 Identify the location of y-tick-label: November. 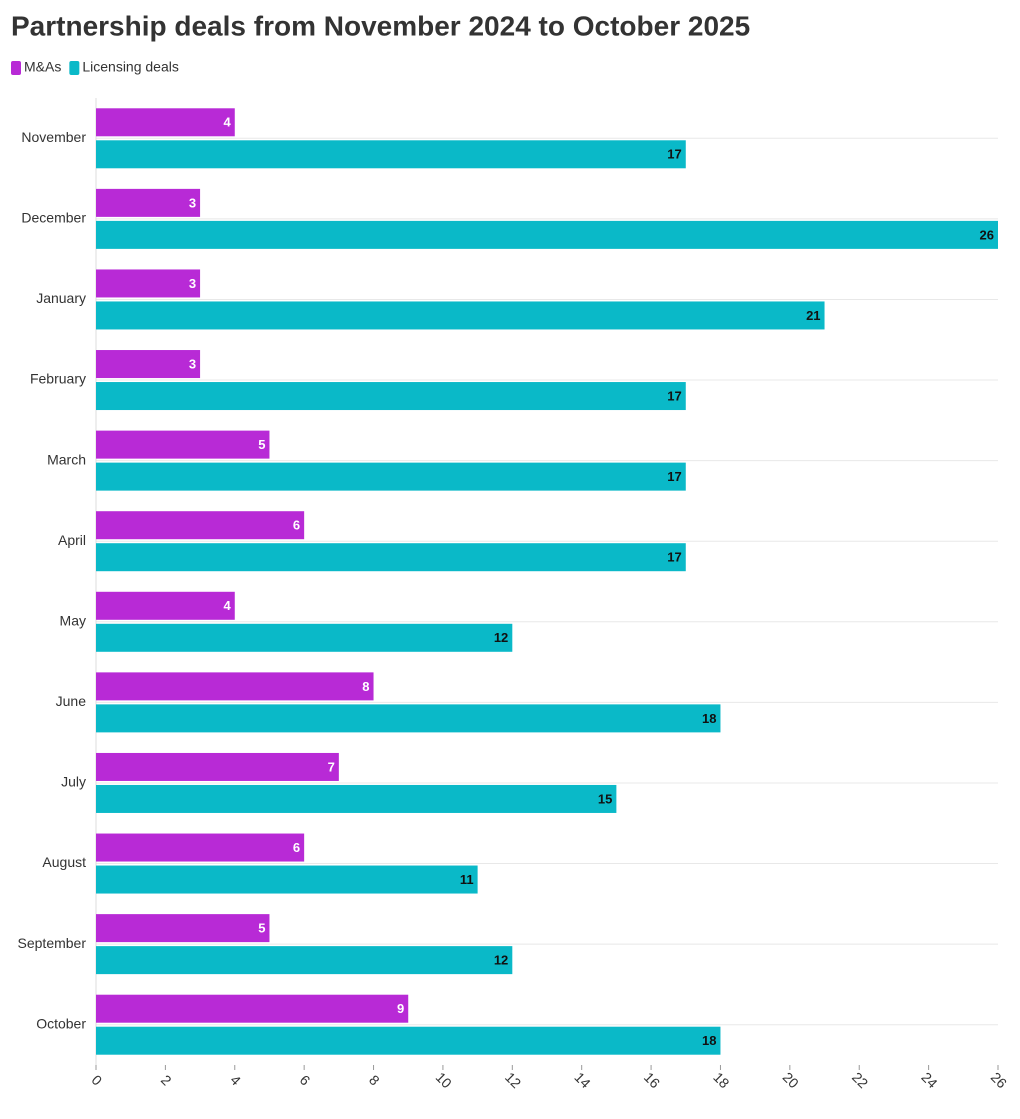
(53, 137).